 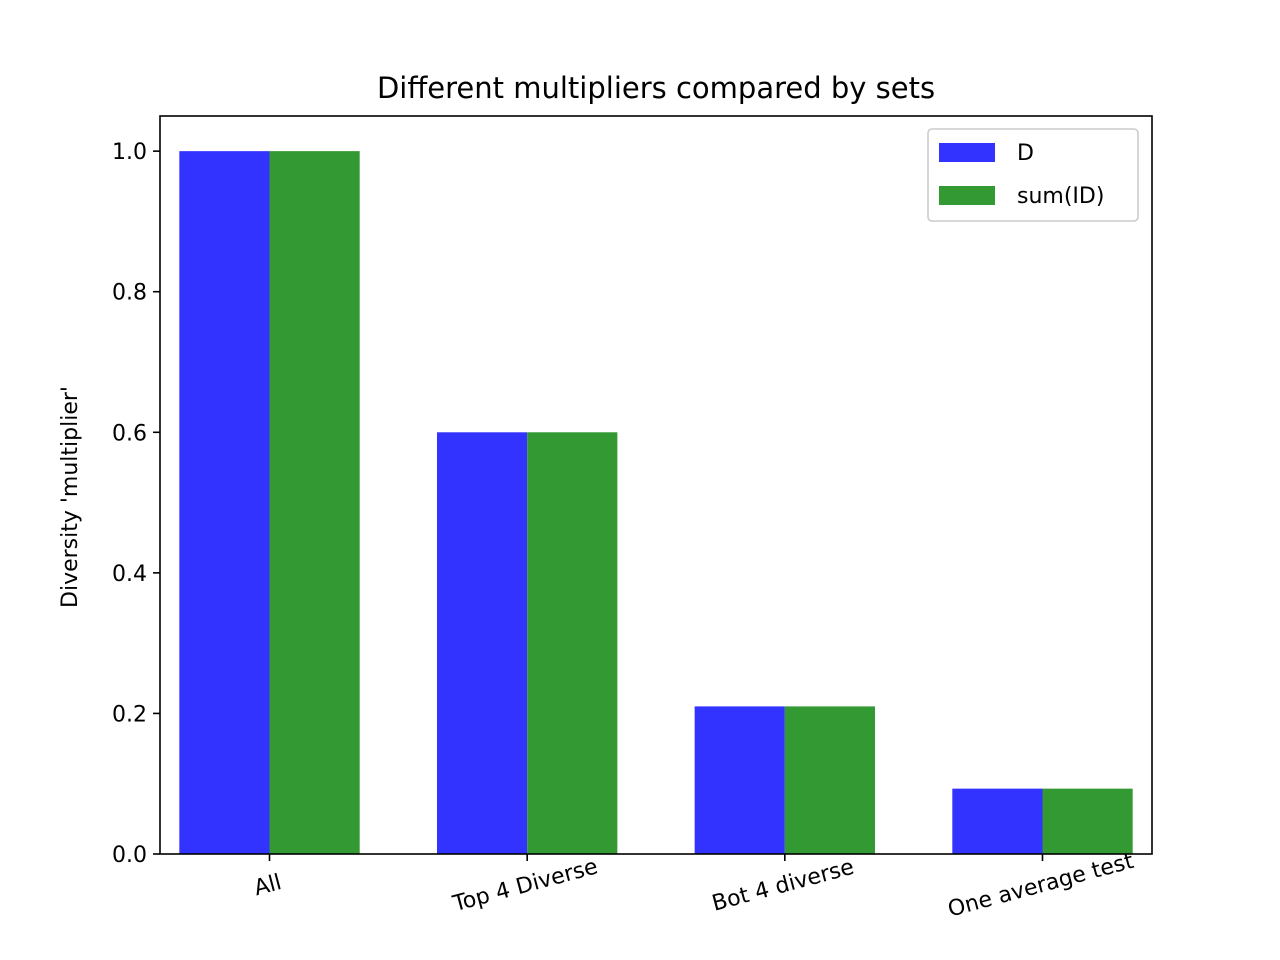 What do you see at coordinates (267, 885) in the screenshot?
I see `x-tick-label: All` at bounding box center [267, 885].